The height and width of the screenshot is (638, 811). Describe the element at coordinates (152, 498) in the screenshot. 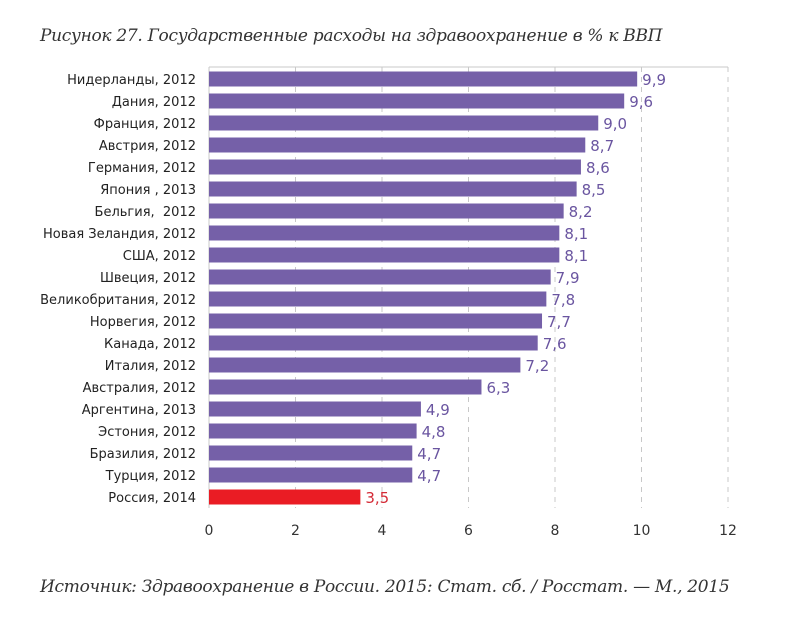

I see `category-label: Россия, 2014` at that location.